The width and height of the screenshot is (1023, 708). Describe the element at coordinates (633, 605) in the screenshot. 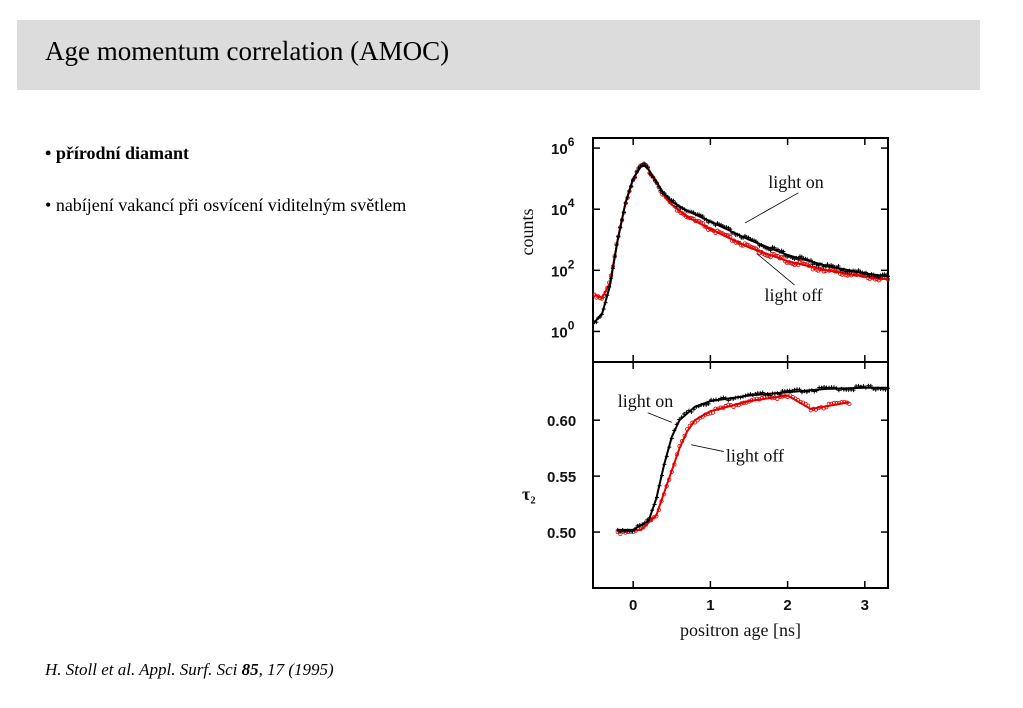

I see `x-tick-label: 0` at that location.